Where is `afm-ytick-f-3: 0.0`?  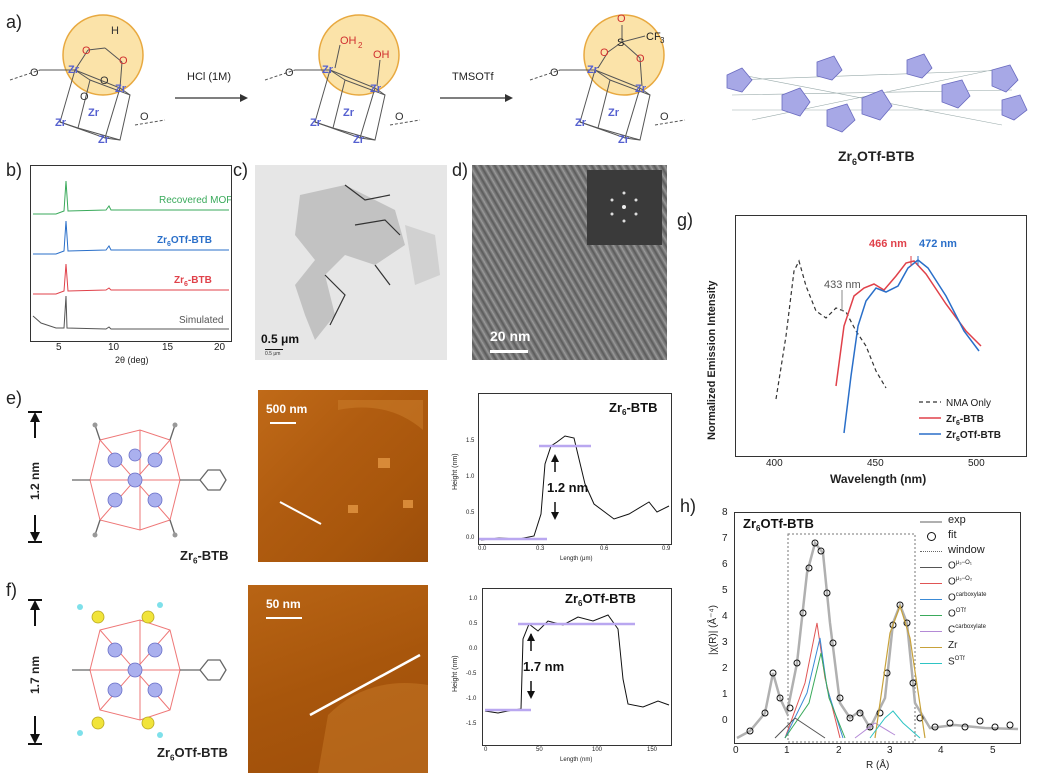
afm-ytick-f-3: 0.0 is located at coordinates (473, 649).